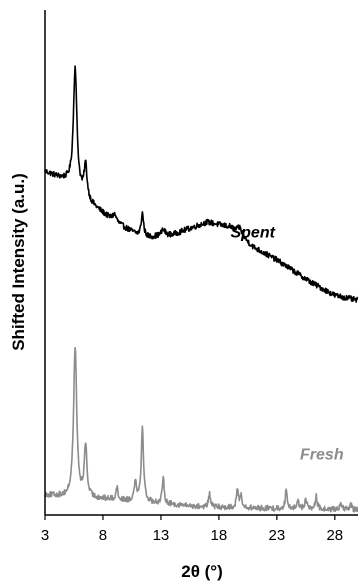 This screenshot has width=358, height=586. What do you see at coordinates (202, 571) in the screenshot?
I see `x-axis-title: 2θ (°)` at bounding box center [202, 571].